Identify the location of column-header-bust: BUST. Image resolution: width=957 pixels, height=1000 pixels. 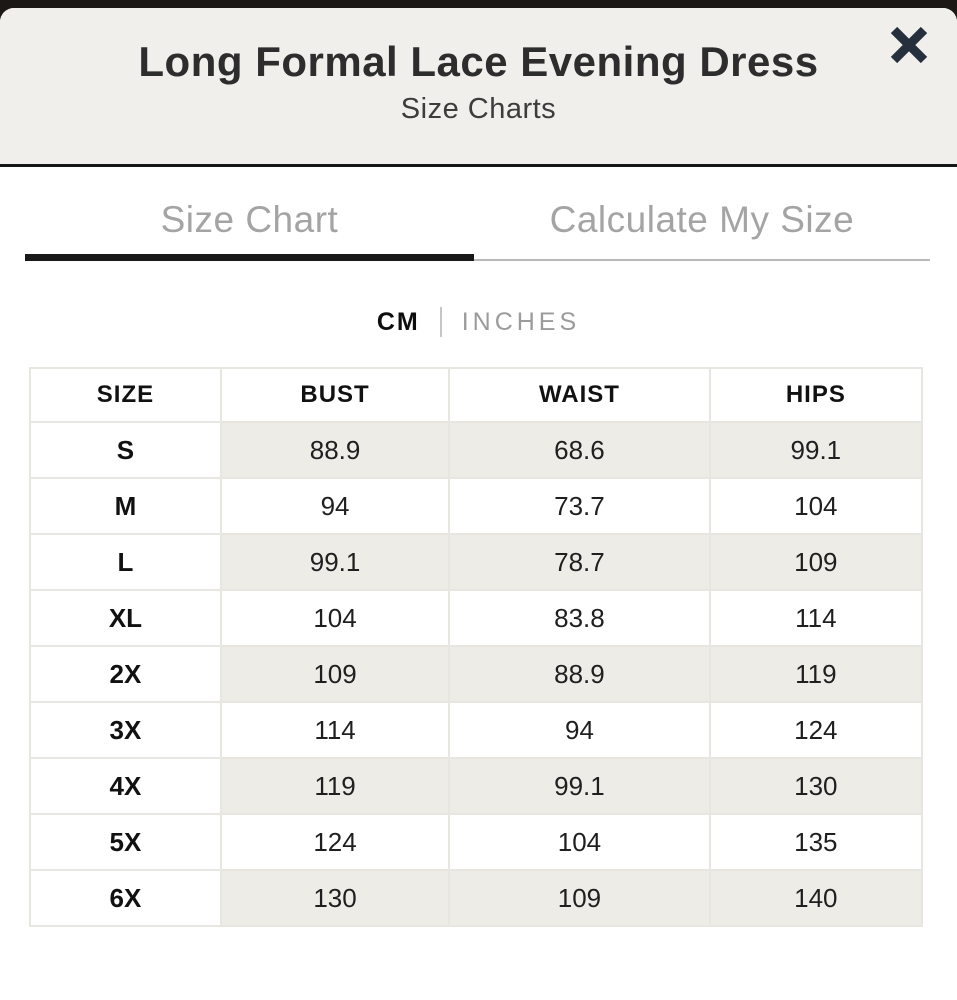
(335, 395).